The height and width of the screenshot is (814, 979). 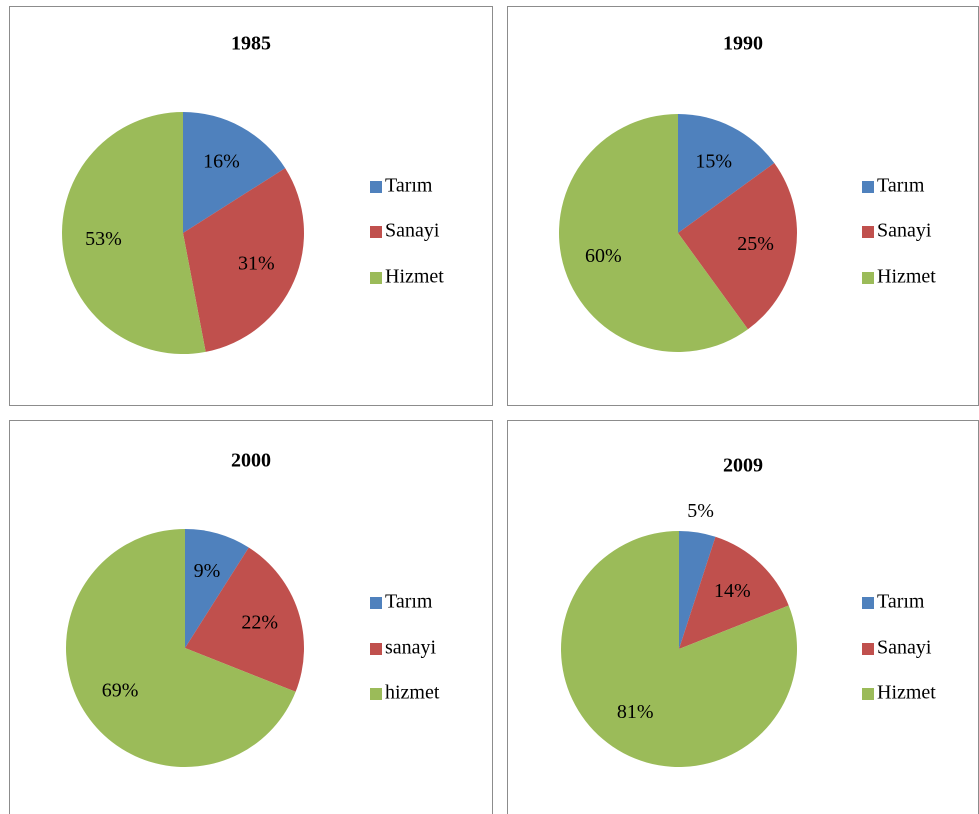 I want to click on data-label: 9%, so click(x=207, y=571).